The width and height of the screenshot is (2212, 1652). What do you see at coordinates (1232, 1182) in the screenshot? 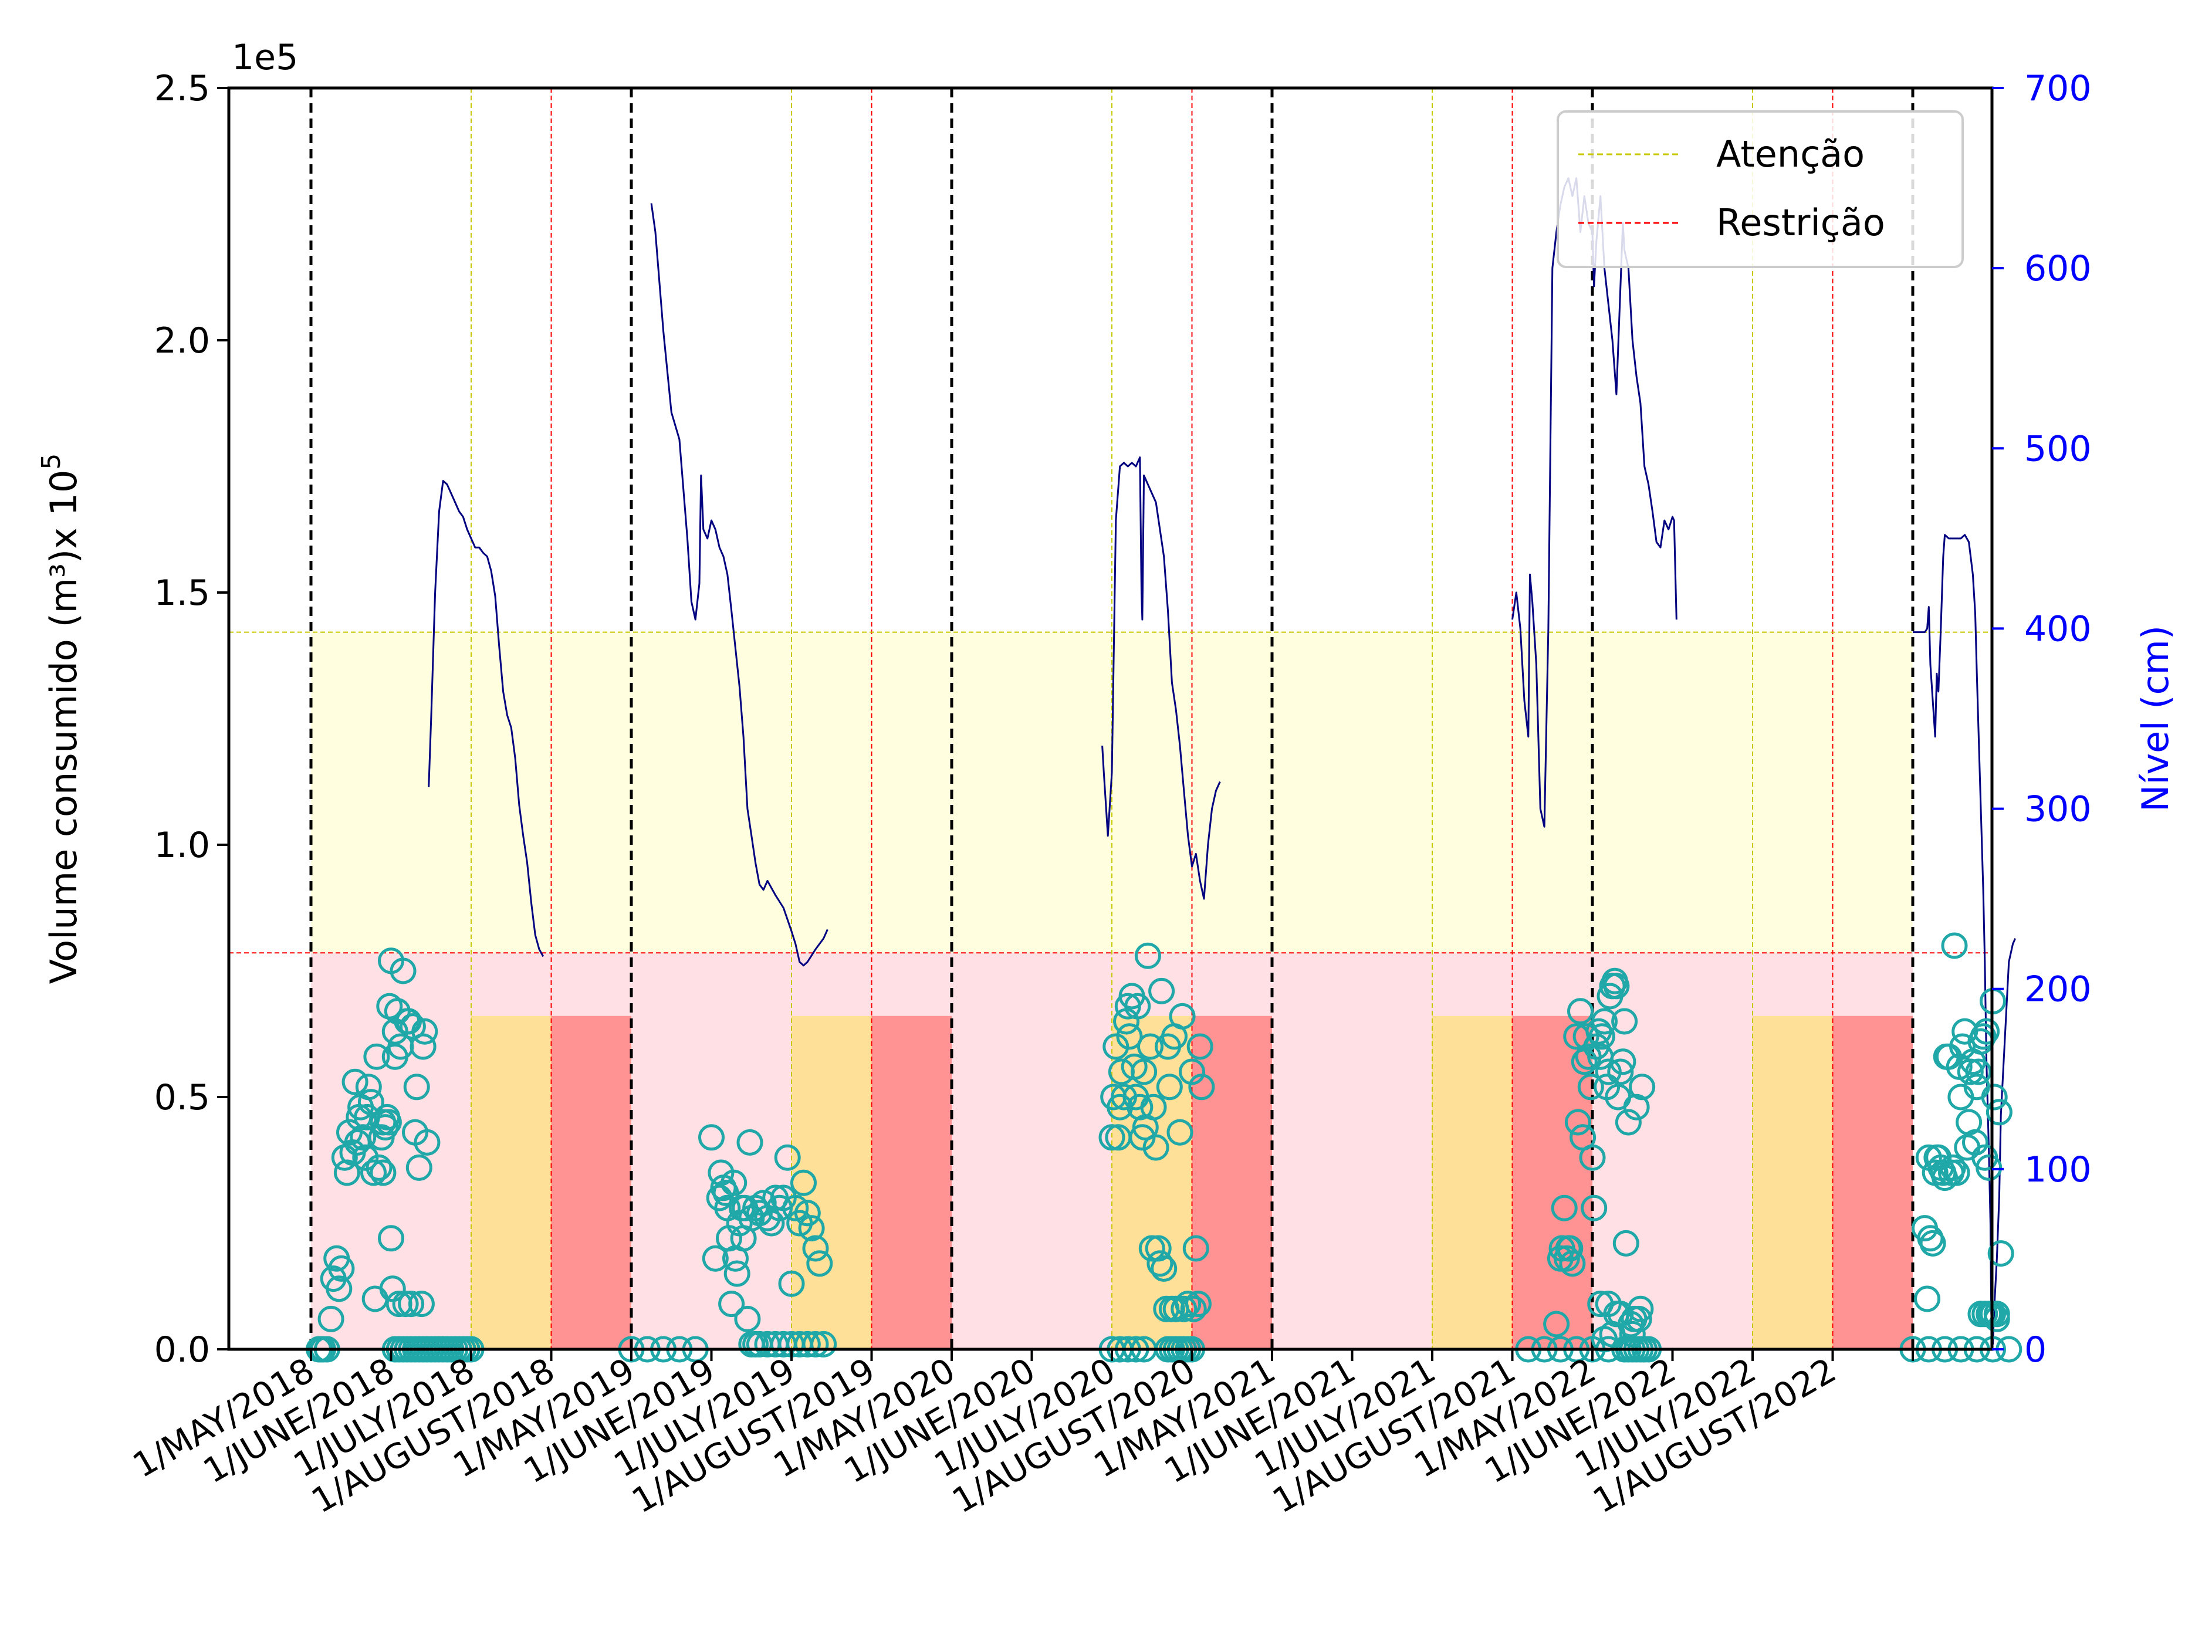
I see `restriction-period-2020` at bounding box center [1232, 1182].